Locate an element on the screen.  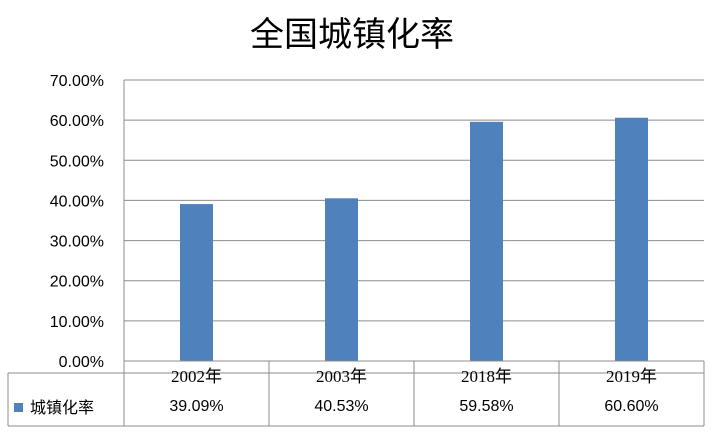
data-label: 39.09% is located at coordinates (196, 406).